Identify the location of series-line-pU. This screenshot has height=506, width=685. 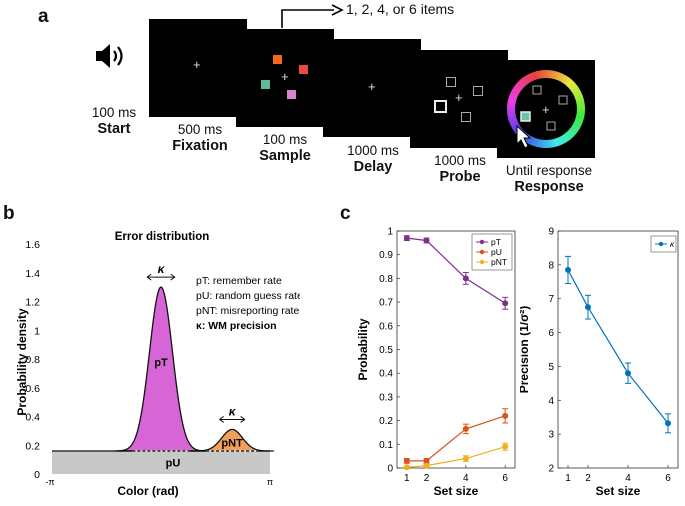
(456, 438).